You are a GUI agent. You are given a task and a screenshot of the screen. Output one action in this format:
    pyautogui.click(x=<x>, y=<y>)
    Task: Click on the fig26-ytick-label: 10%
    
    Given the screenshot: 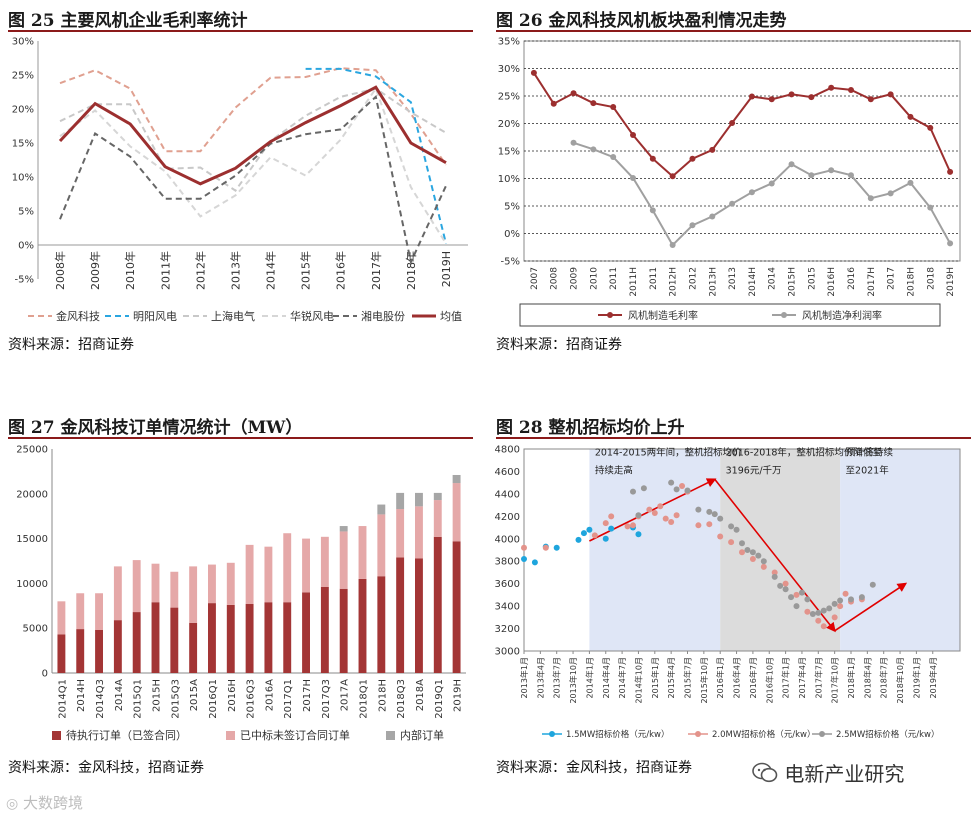 What is the action you would take?
    pyautogui.click(x=509, y=179)
    